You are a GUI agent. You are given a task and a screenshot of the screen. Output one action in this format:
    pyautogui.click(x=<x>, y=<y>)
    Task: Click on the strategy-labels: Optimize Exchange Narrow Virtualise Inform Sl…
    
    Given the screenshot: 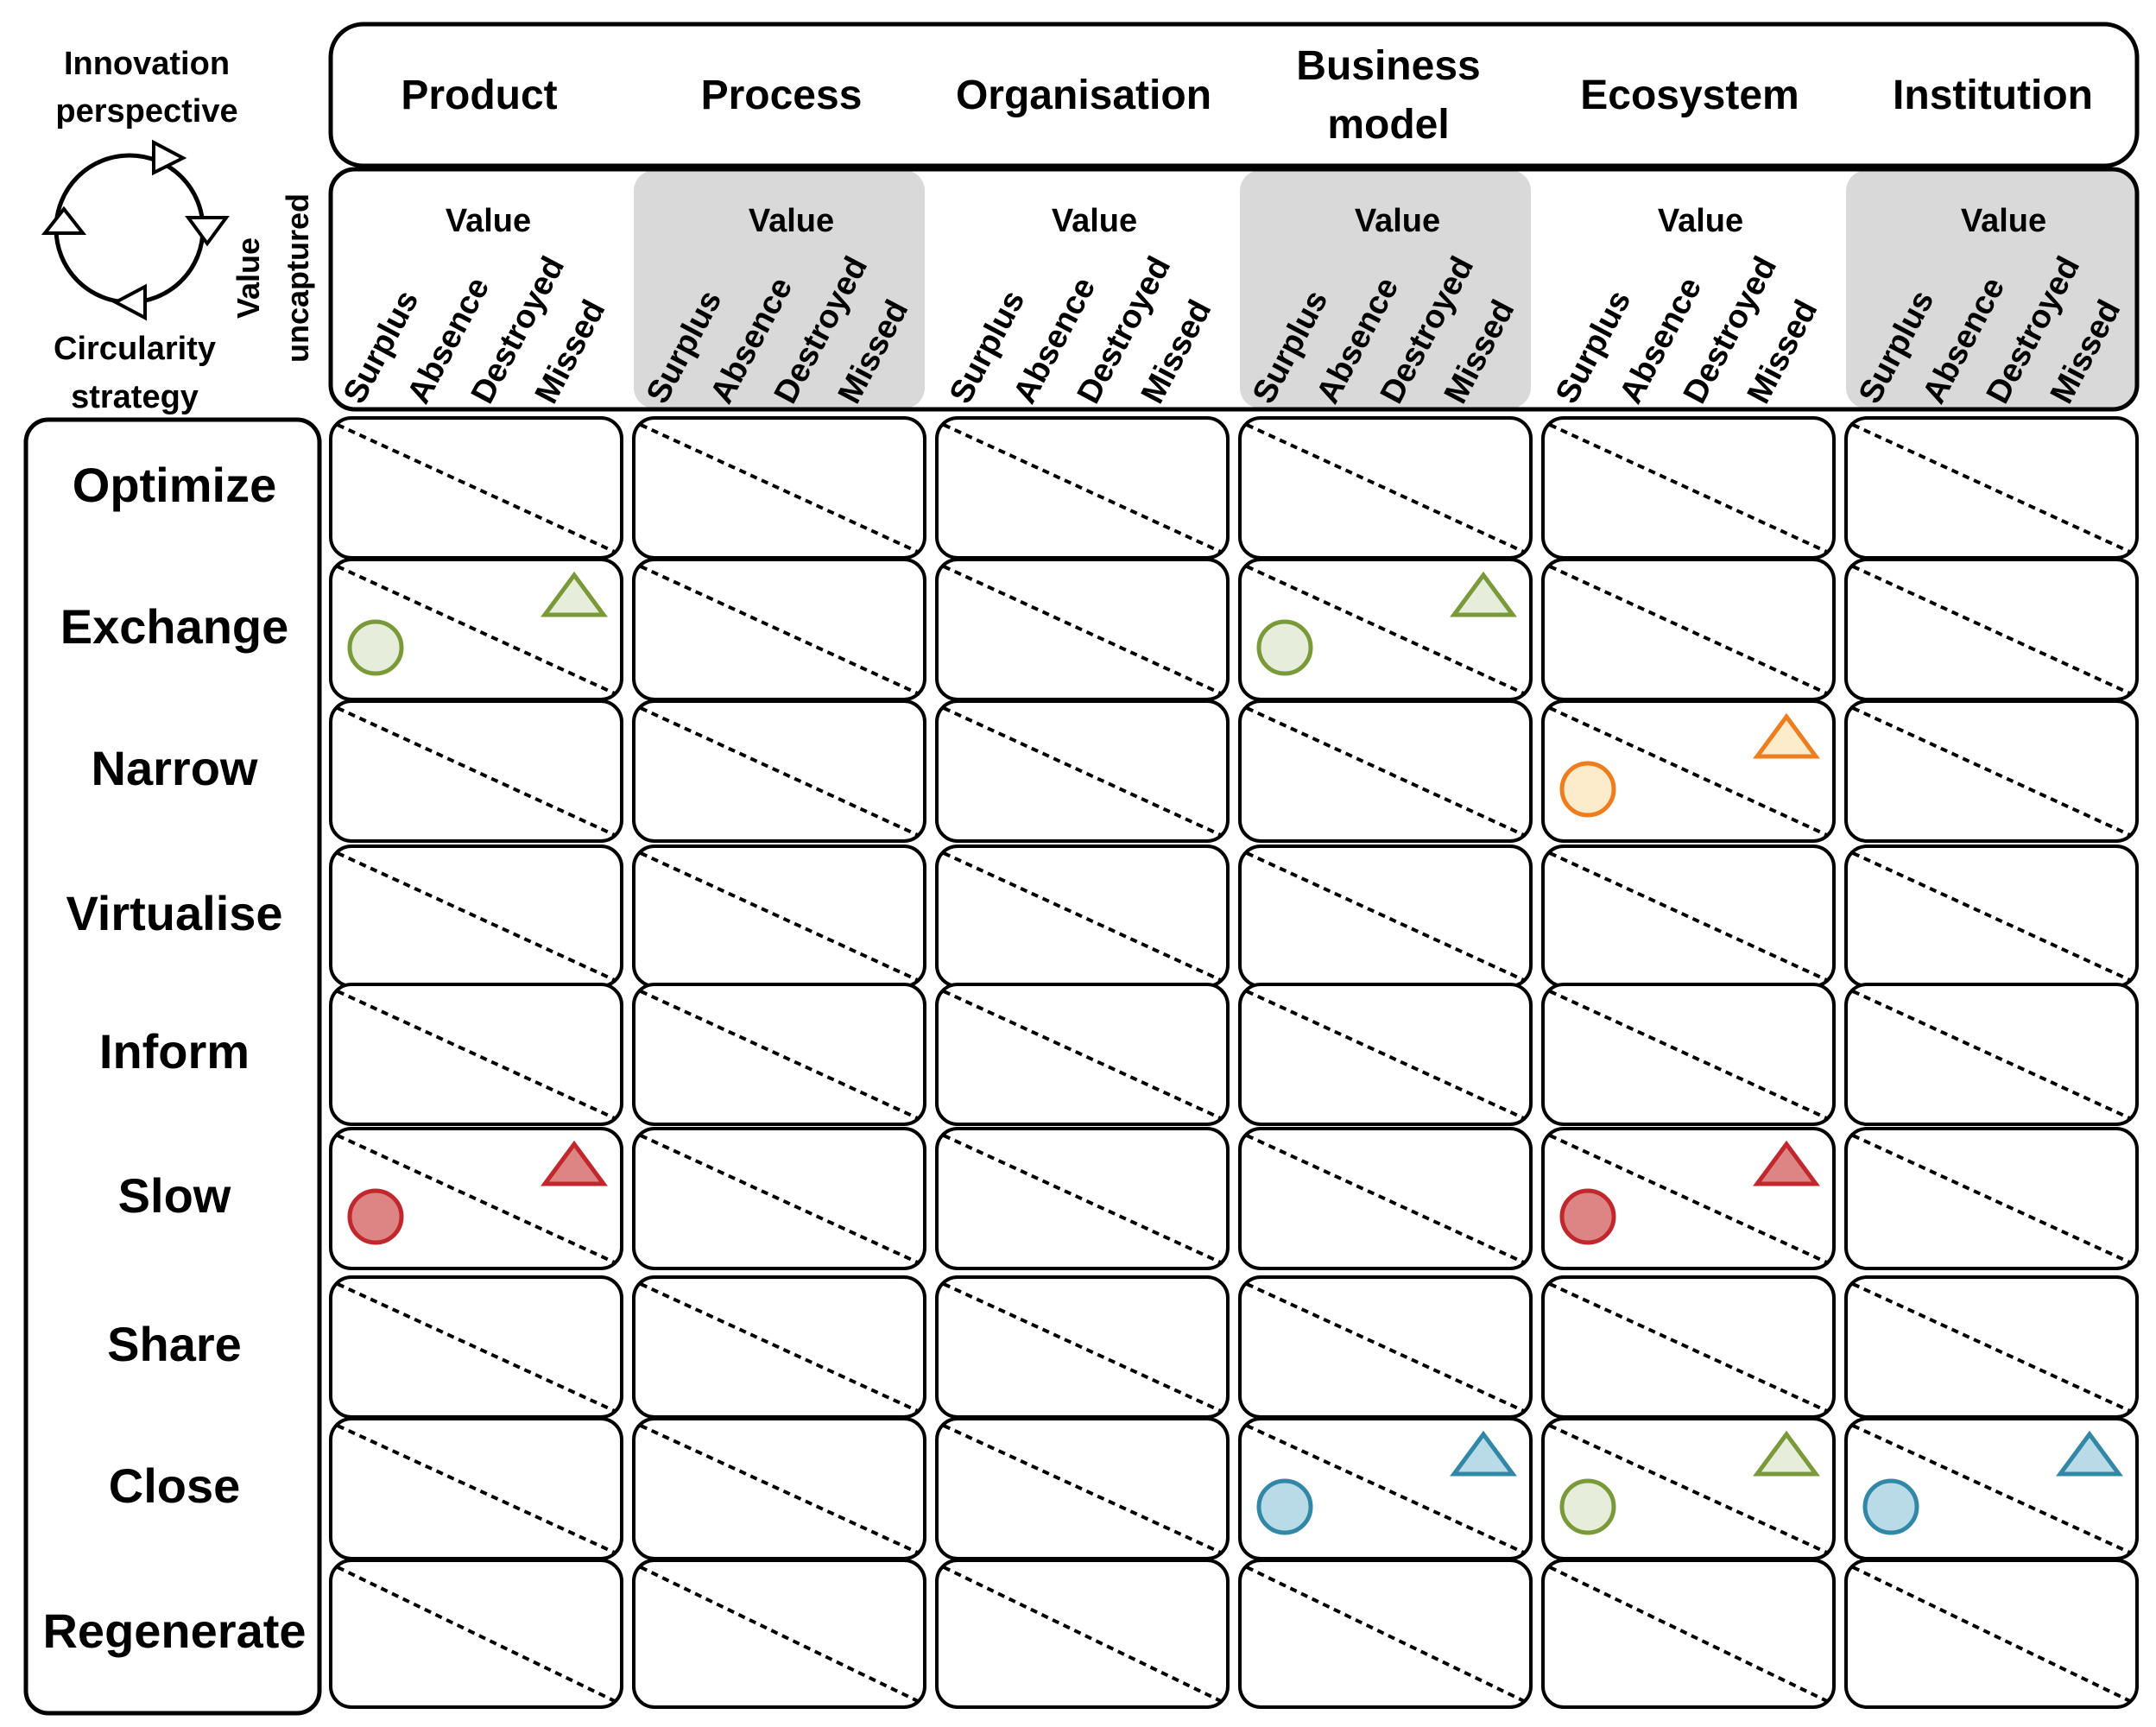 What is the action you would take?
    pyautogui.click(x=174, y=1058)
    